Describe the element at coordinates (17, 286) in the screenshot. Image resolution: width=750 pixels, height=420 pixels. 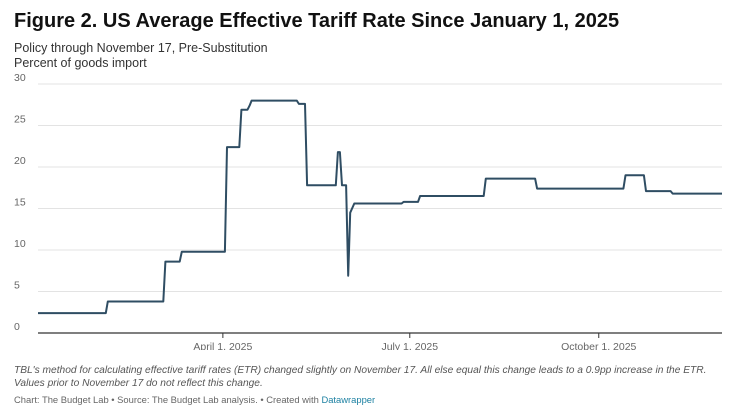
I see `y-tick-label: 5` at that location.